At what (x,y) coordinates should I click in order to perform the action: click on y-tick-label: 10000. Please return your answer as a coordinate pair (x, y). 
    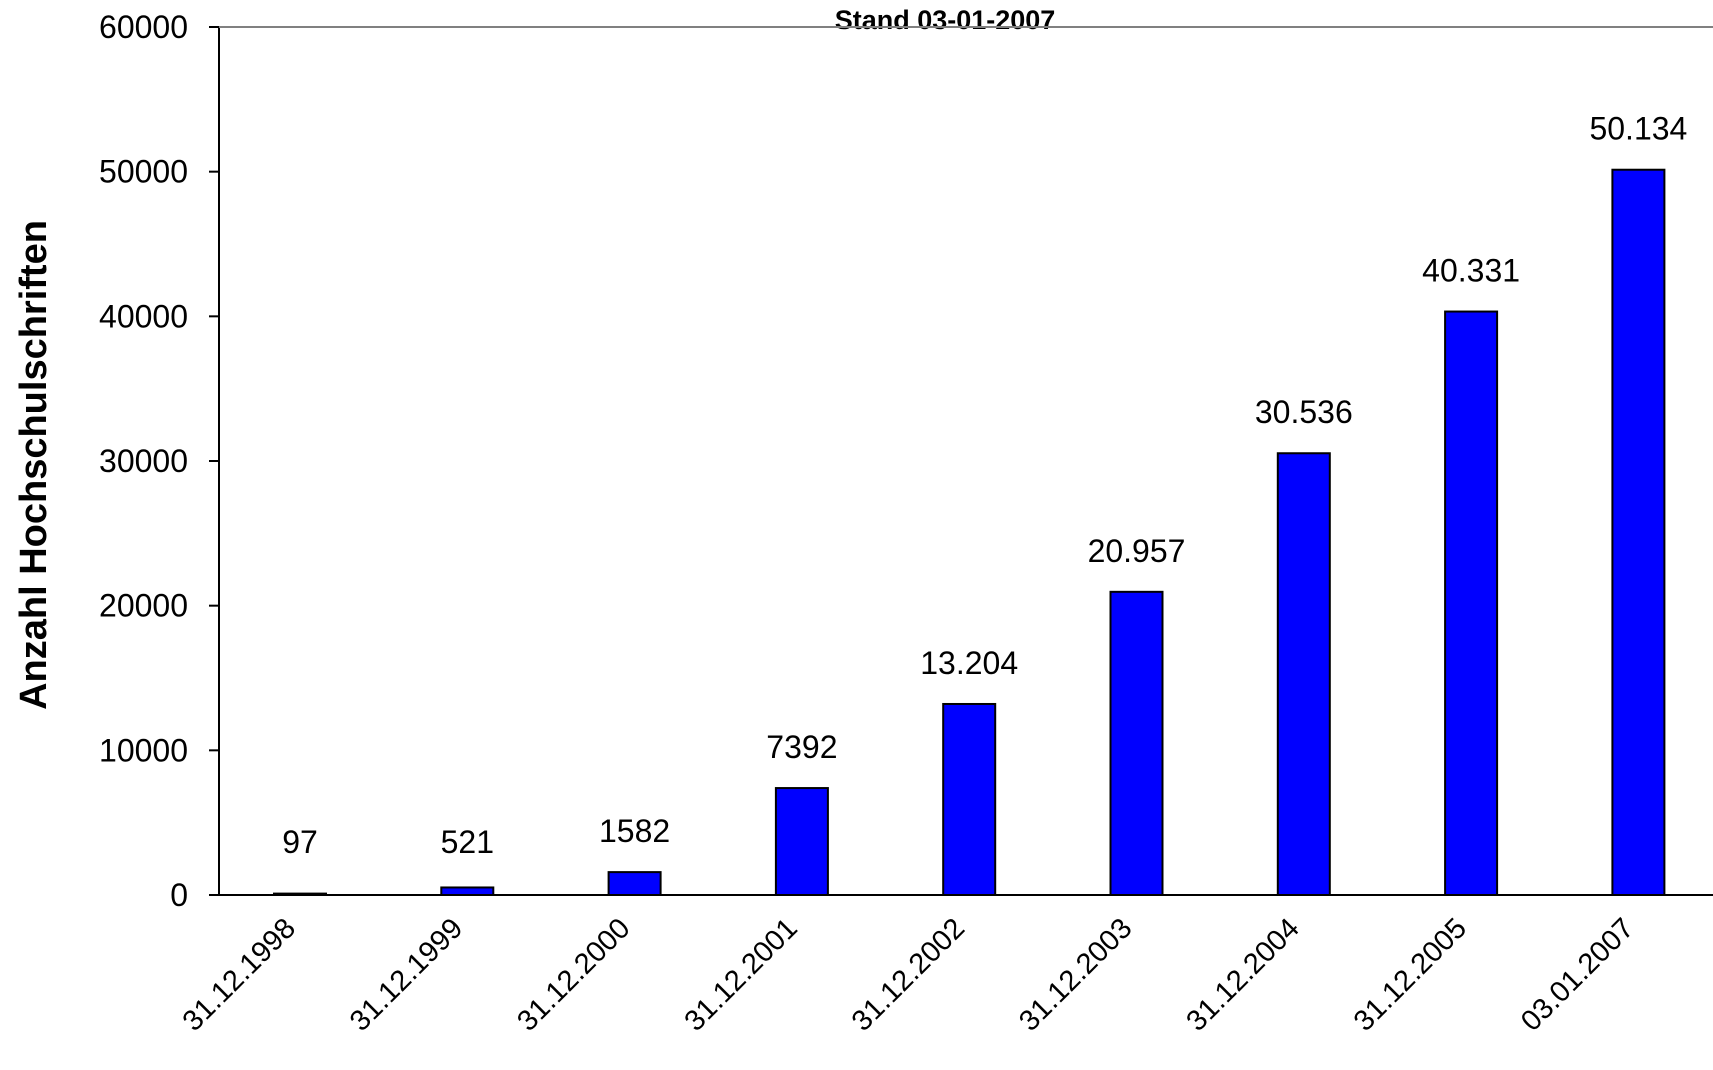
    Looking at the image, I should click on (143, 750).